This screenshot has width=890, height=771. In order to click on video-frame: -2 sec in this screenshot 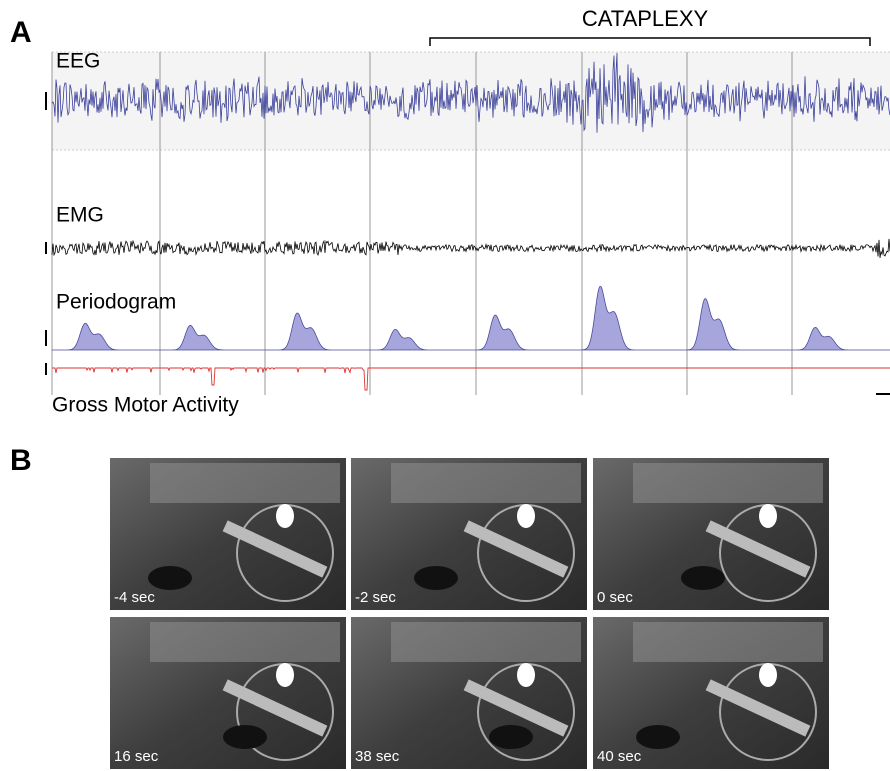, I will do `click(469, 534)`.